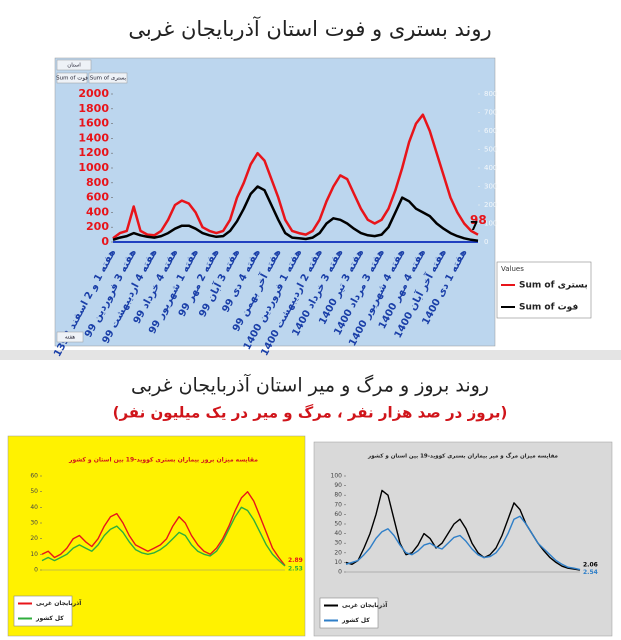 Image resolution: width=621 pixels, height=640 pixels. Describe the element at coordinates (490, 168) in the screenshot. I see `y2-tick-label: 400` at that location.